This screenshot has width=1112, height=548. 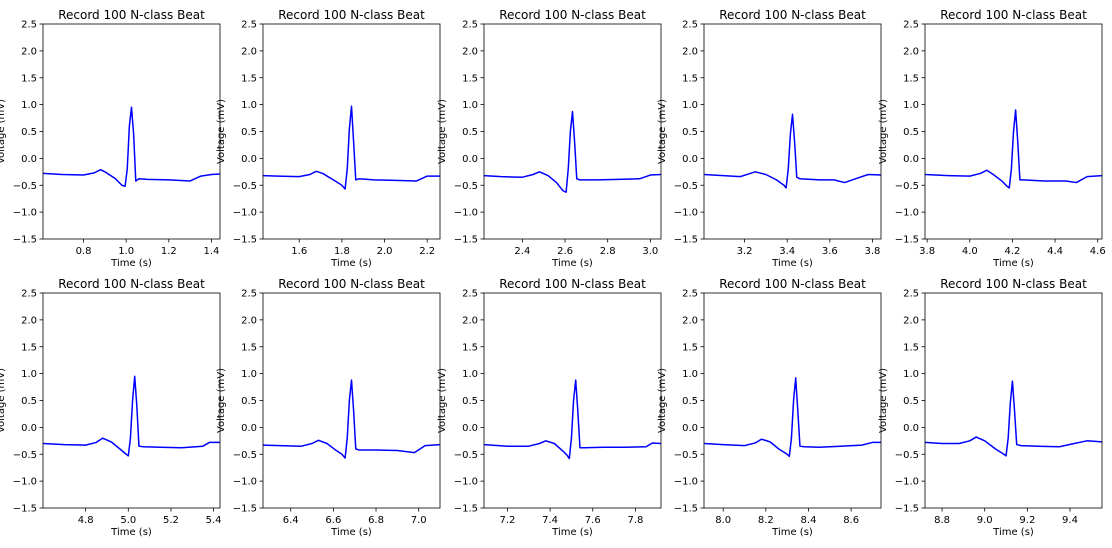 What do you see at coordinates (635, 520) in the screenshot?
I see `x-tick-label: 7.8` at bounding box center [635, 520].